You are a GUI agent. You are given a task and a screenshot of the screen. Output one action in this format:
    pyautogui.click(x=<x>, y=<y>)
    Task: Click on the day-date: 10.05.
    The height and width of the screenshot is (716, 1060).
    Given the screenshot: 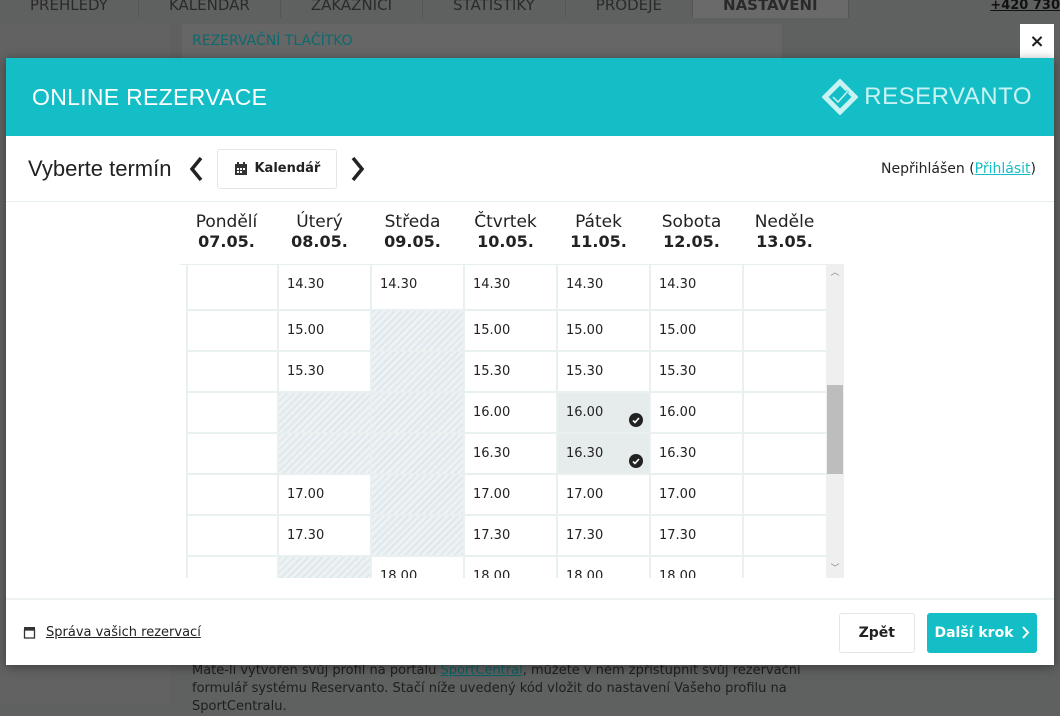 What is the action you would take?
    pyautogui.click(x=505, y=241)
    